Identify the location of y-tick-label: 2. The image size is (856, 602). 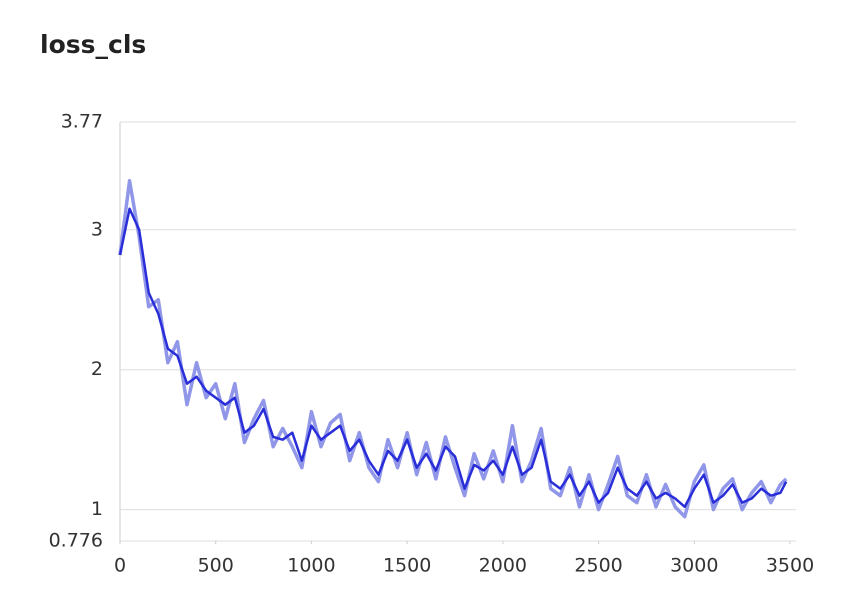
(97, 369).